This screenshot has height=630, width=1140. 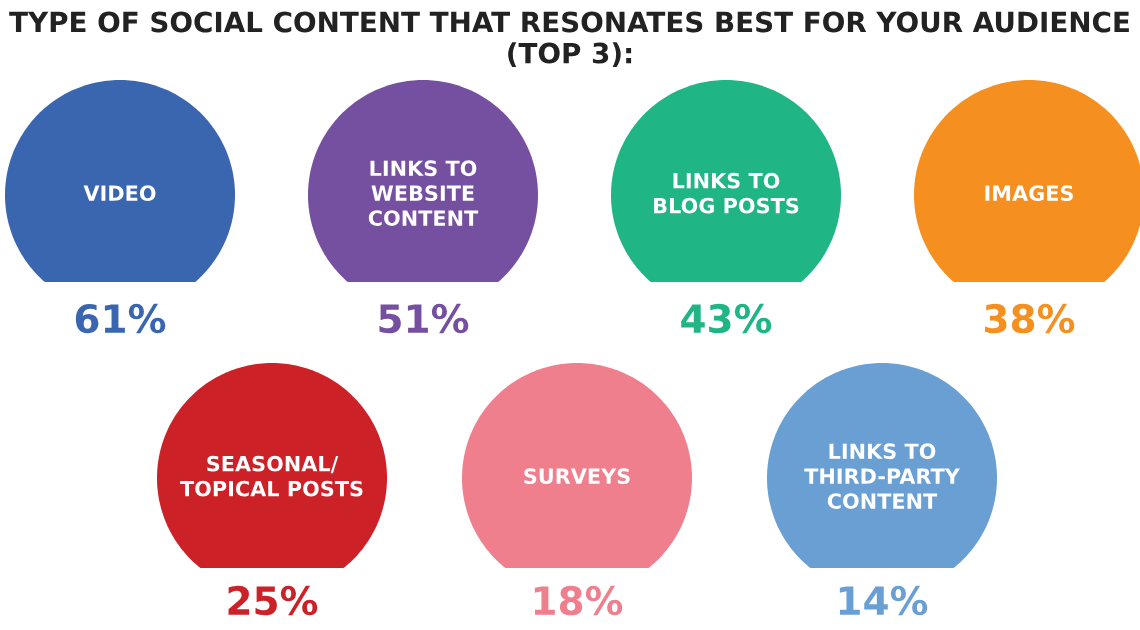 I want to click on data-label: 51%, so click(x=424, y=318).